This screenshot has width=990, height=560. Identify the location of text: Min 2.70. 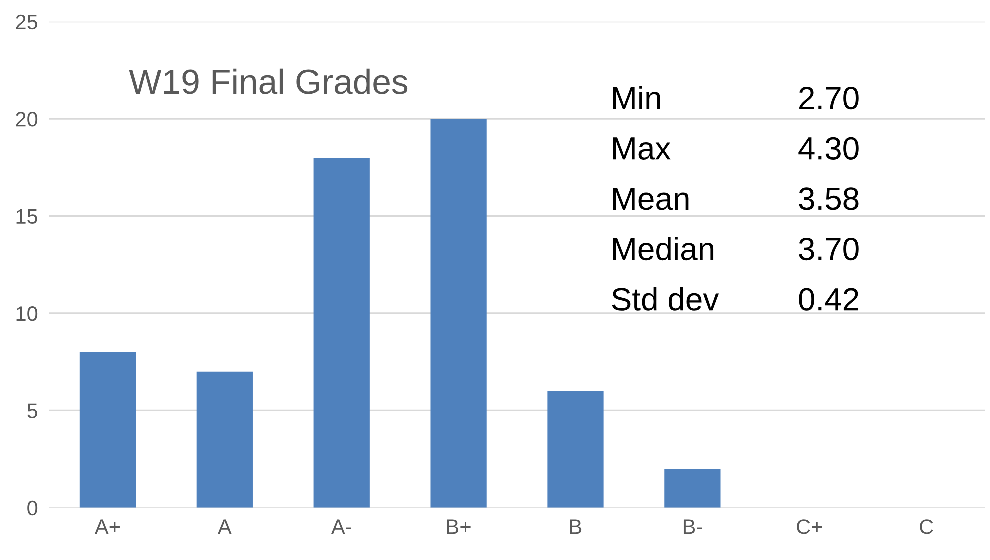
(736, 98).